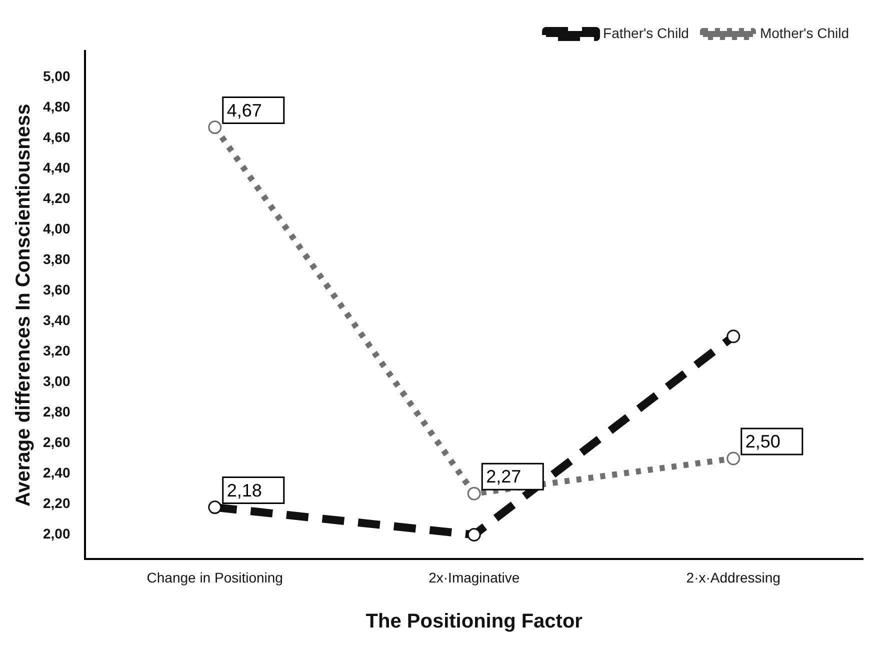  I want to click on y-tick-label: 4,80, so click(56, 106).